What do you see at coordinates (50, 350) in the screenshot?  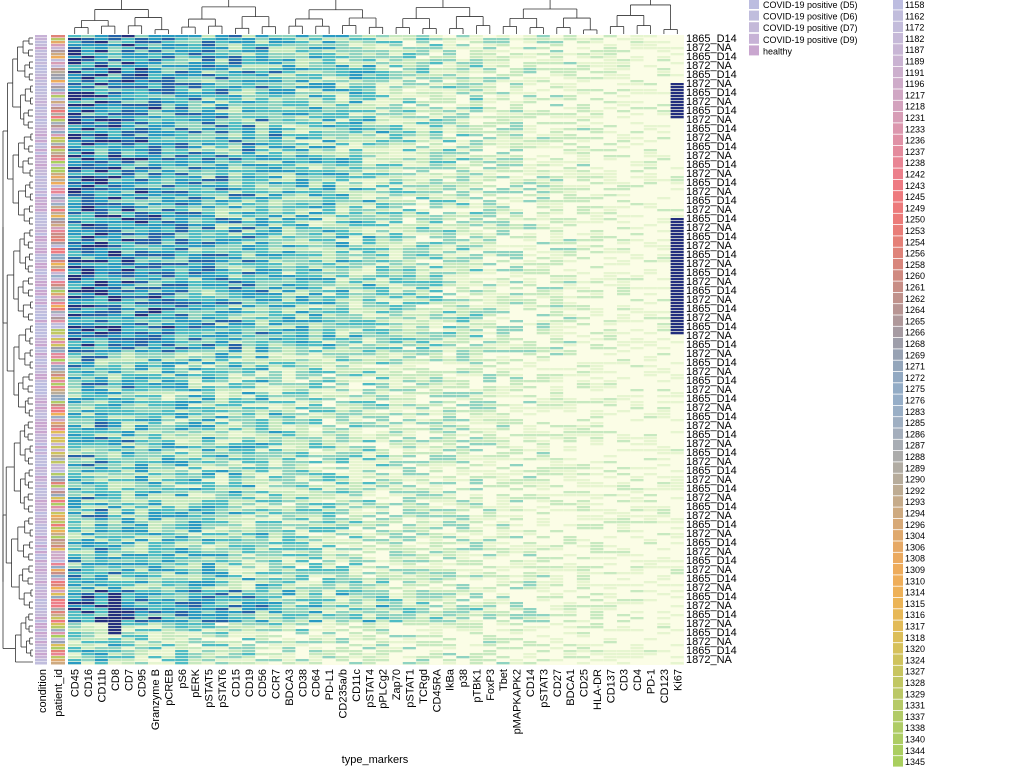 I see `row-annotation-columns` at bounding box center [50, 350].